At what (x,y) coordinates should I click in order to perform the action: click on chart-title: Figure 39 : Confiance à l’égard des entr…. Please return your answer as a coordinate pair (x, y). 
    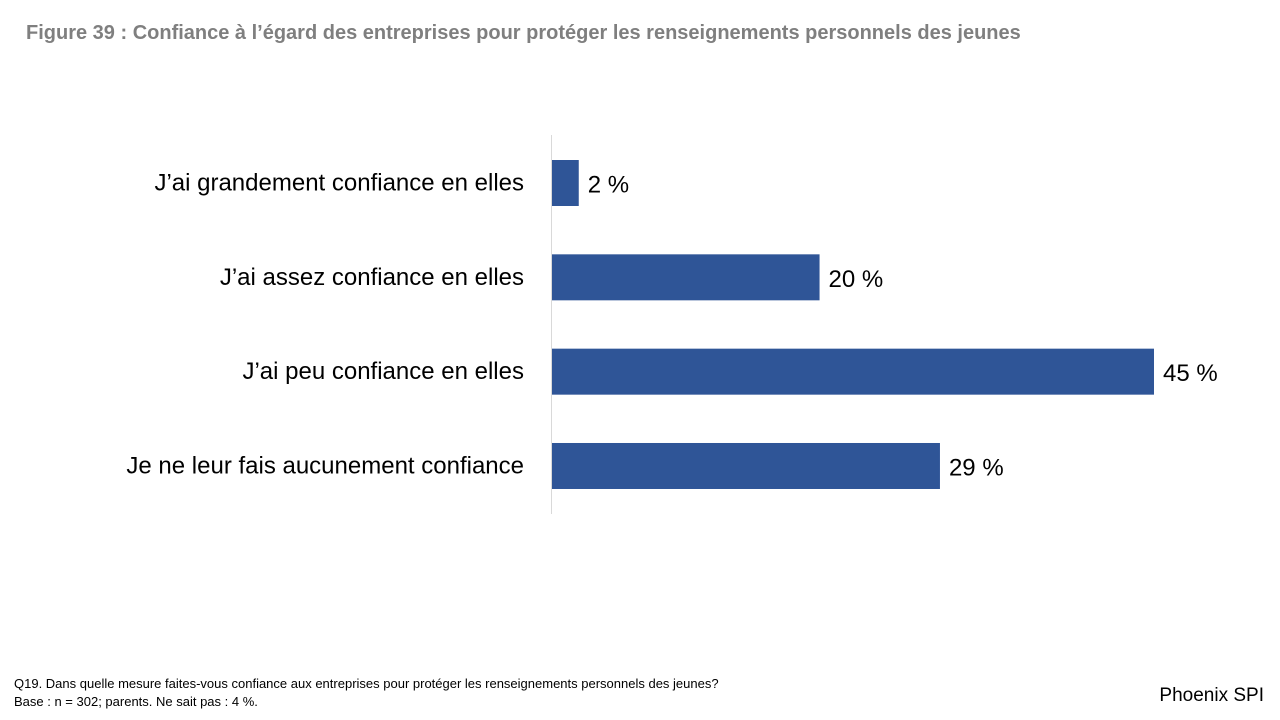
    Looking at the image, I should click on (523, 33).